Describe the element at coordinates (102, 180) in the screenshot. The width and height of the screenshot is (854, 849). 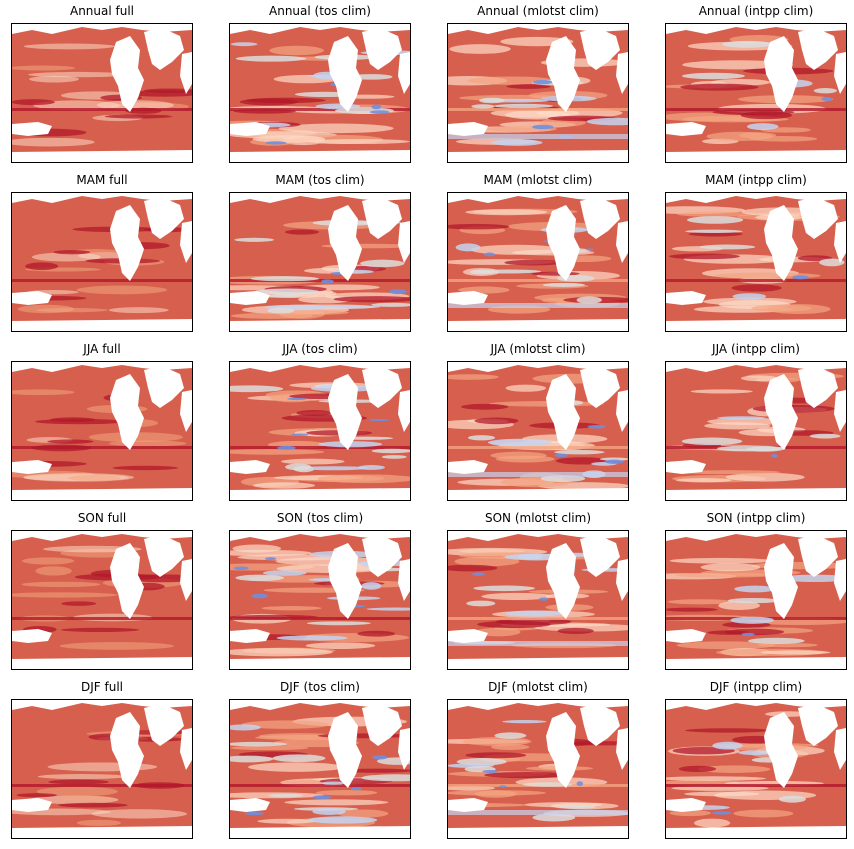
I see `panel-title: MAM full` at that location.